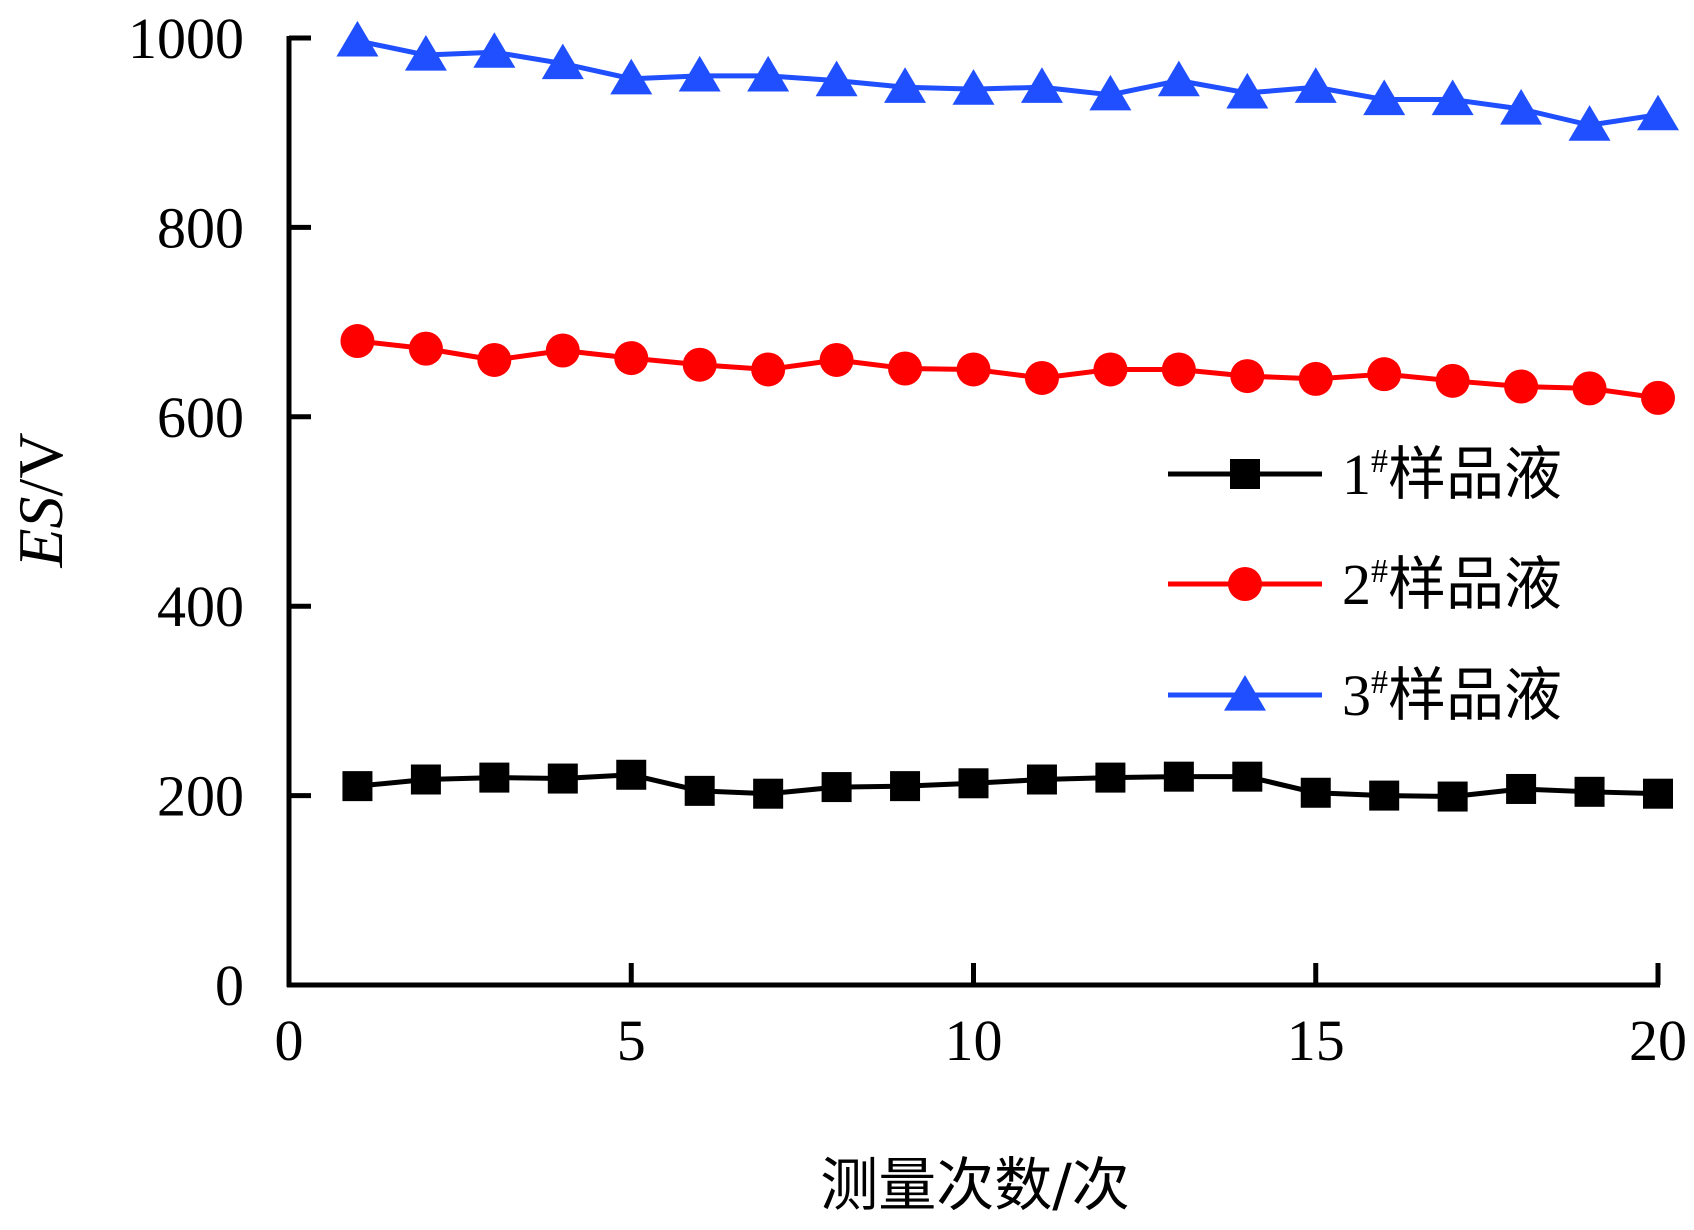  I want to click on x-tick-label: 0, so click(289, 1040).